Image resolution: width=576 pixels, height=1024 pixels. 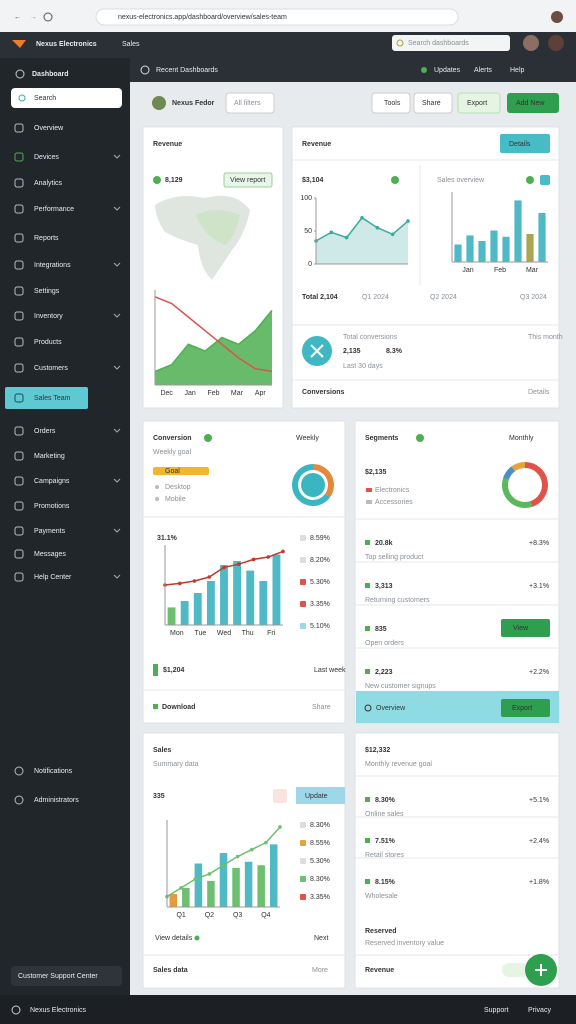 I want to click on foot-link: Details, so click(x=539, y=392).